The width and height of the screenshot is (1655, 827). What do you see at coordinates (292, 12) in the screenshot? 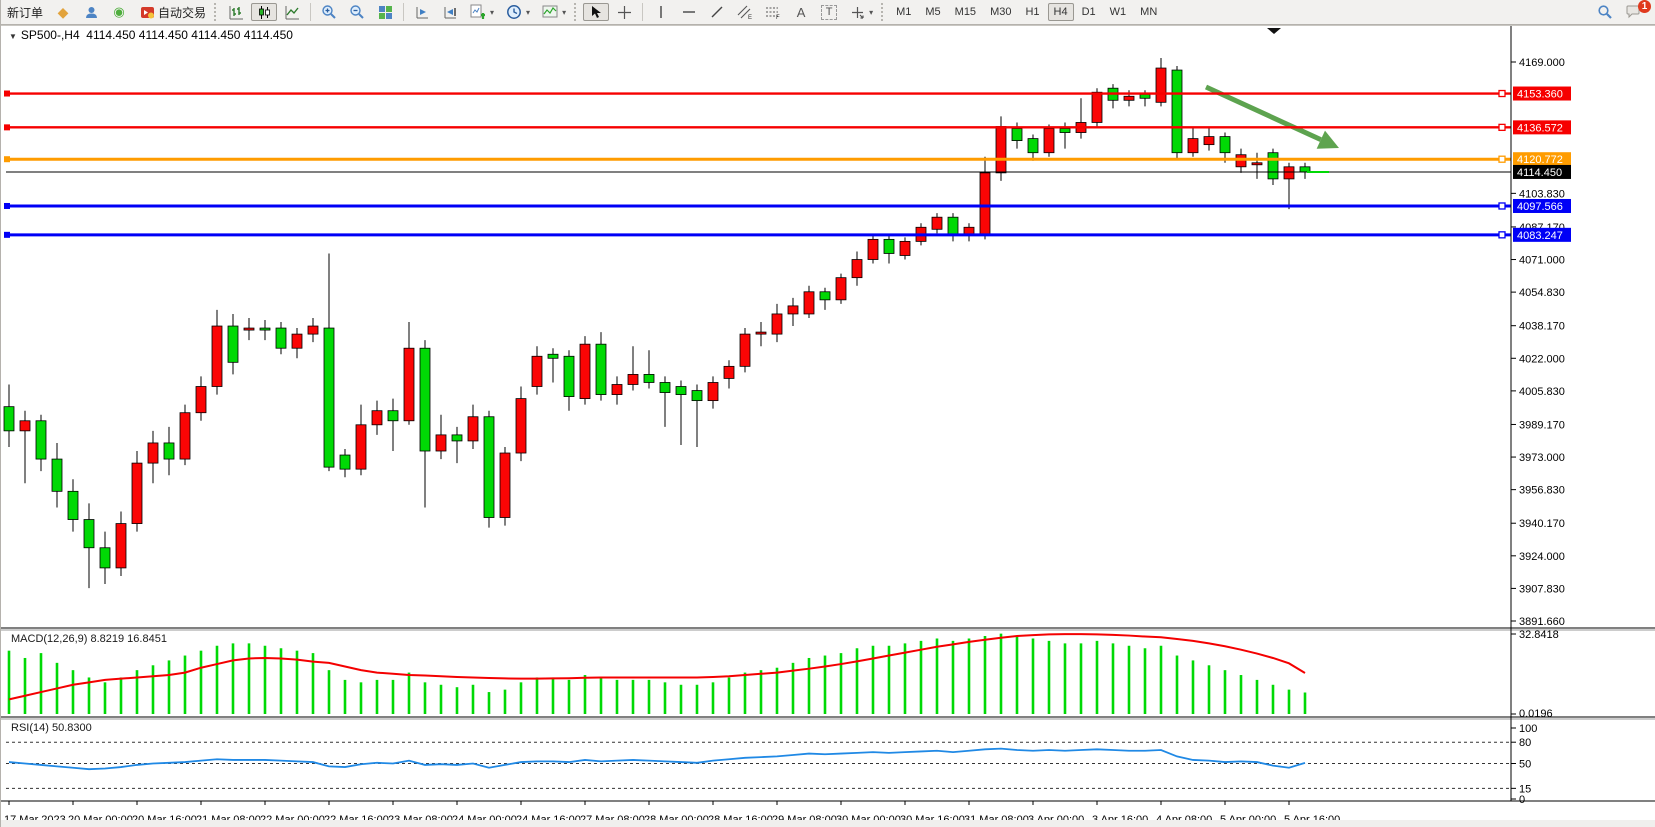
I see `line-chart-button` at bounding box center [292, 12].